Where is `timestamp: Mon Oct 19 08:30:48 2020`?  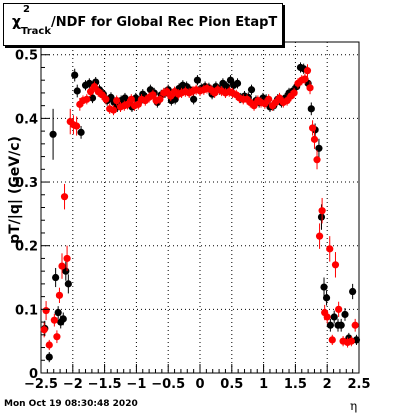
timestamp: Mon Oct 19 08:30:48 2020 is located at coordinates (71, 404).